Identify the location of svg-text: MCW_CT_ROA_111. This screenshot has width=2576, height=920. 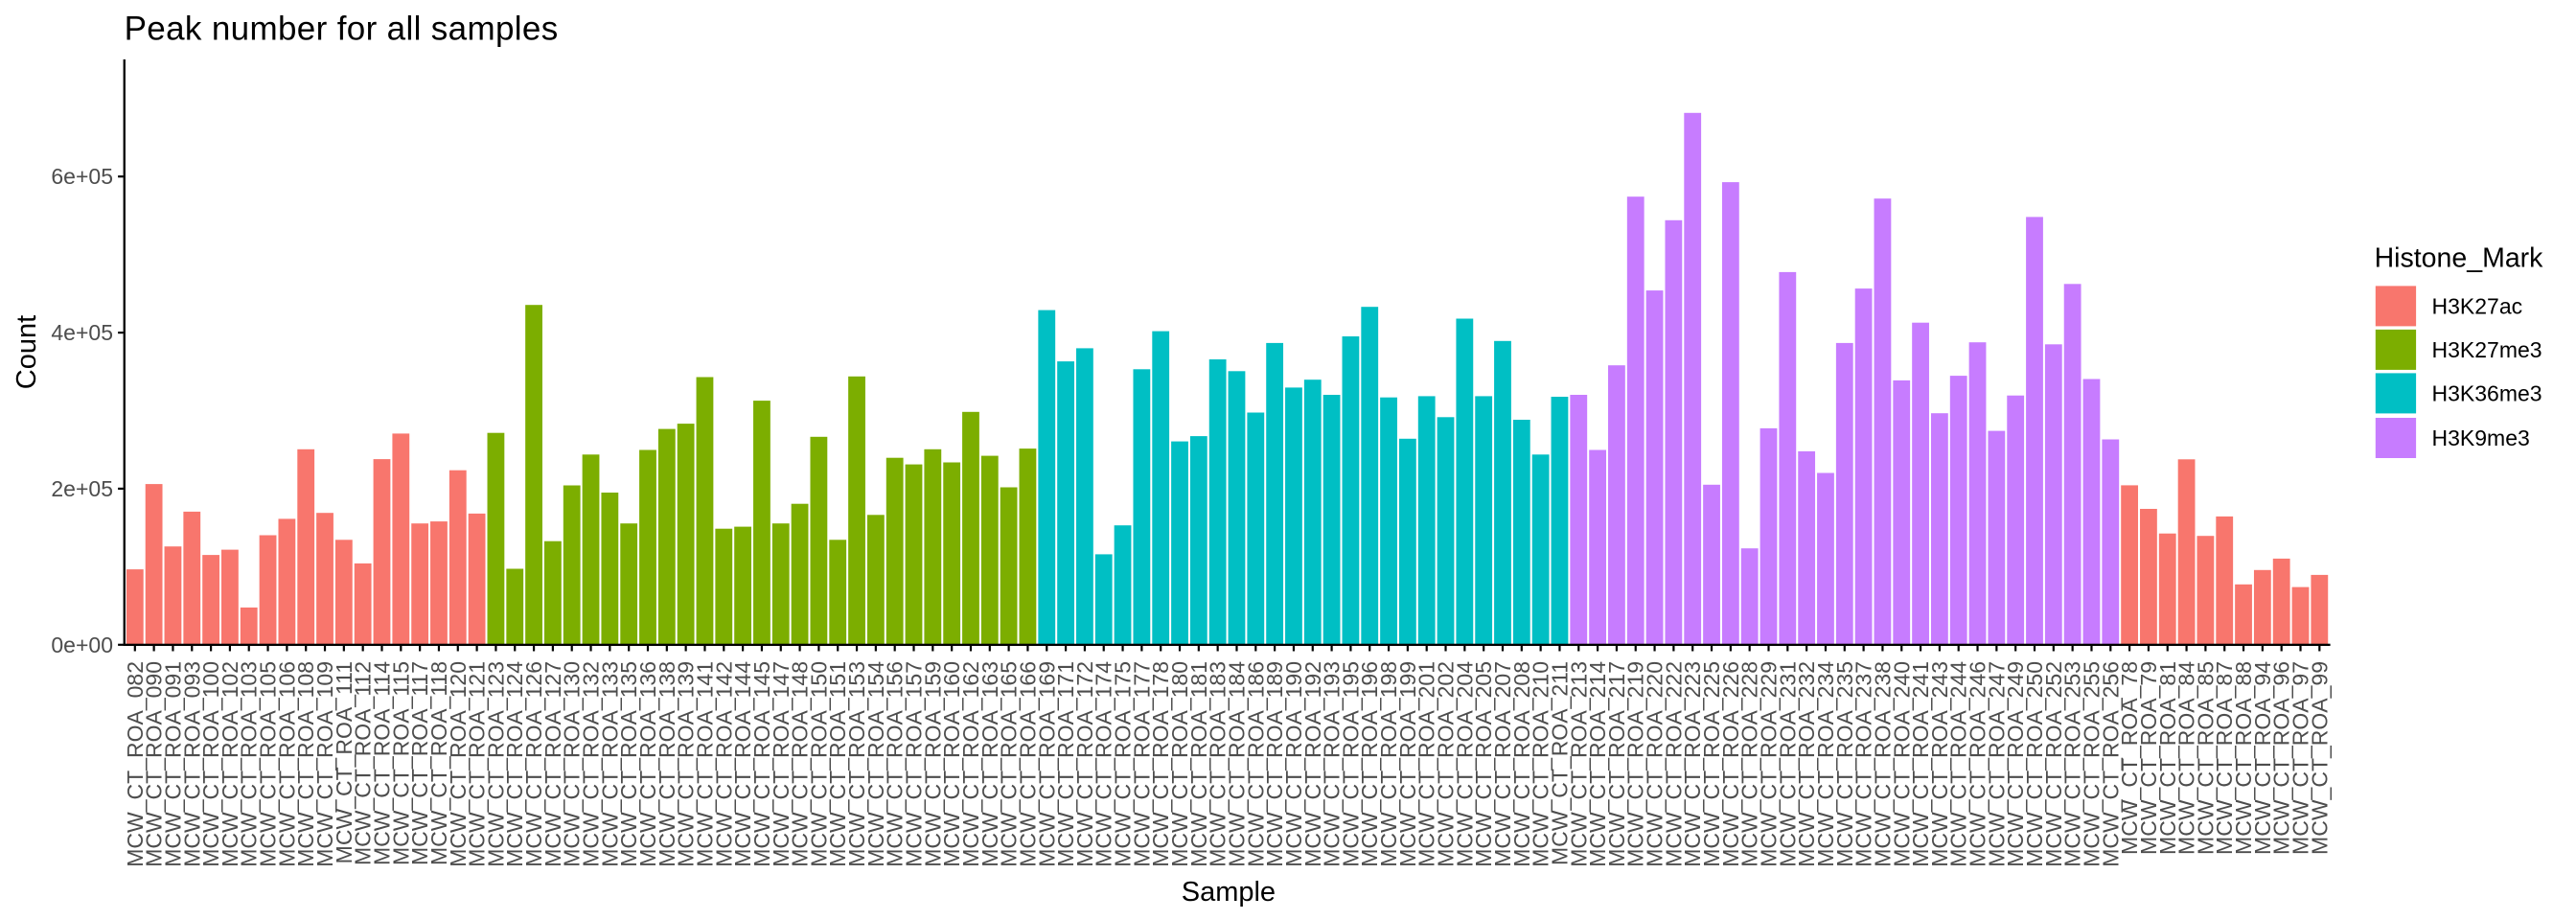
(344, 762).